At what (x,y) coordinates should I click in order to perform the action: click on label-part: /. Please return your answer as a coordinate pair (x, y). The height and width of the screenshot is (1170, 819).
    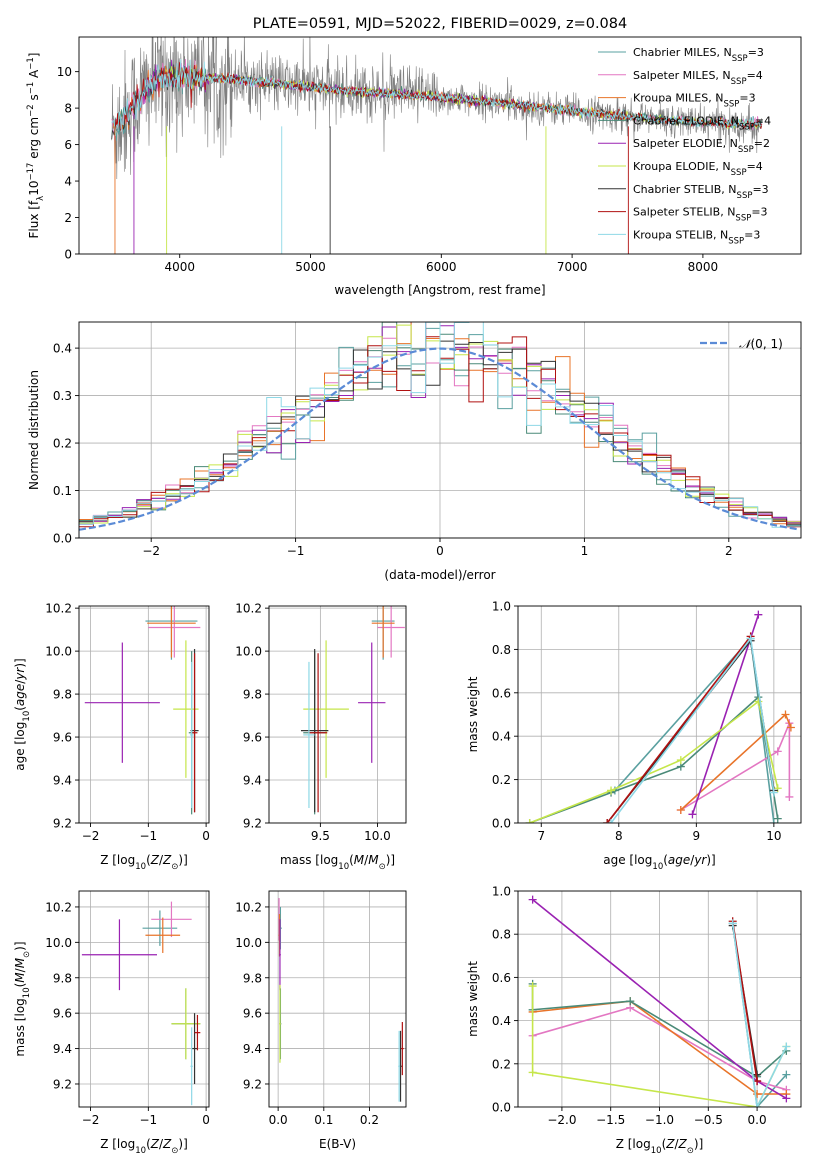
    Looking at the image, I should click on (20, 681).